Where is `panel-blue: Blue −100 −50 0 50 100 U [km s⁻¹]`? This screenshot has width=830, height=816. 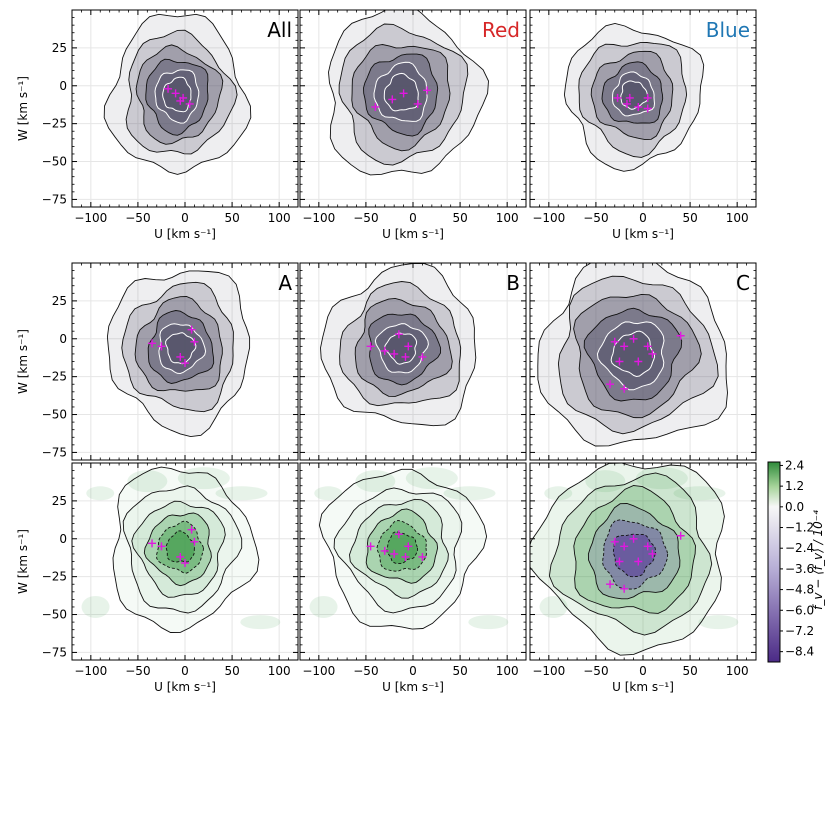
panel-blue: Blue −100 −50 0 50 100 U [km s⁻¹] is located at coordinates (643, 125).